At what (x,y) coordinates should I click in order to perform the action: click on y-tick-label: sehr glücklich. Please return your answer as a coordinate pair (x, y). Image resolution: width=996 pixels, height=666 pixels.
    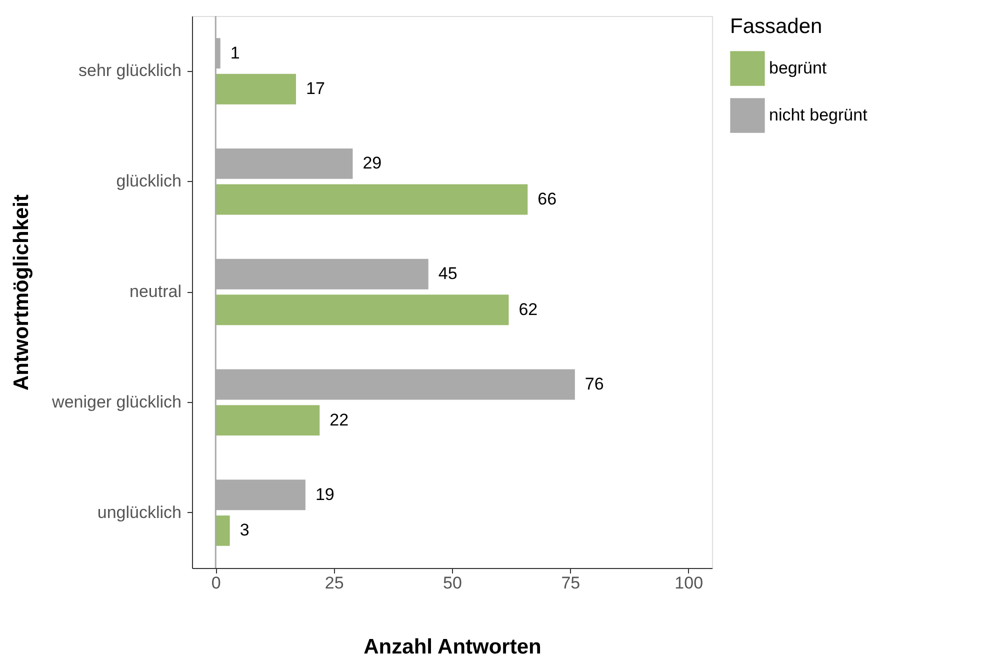
    Looking at the image, I should click on (130, 70).